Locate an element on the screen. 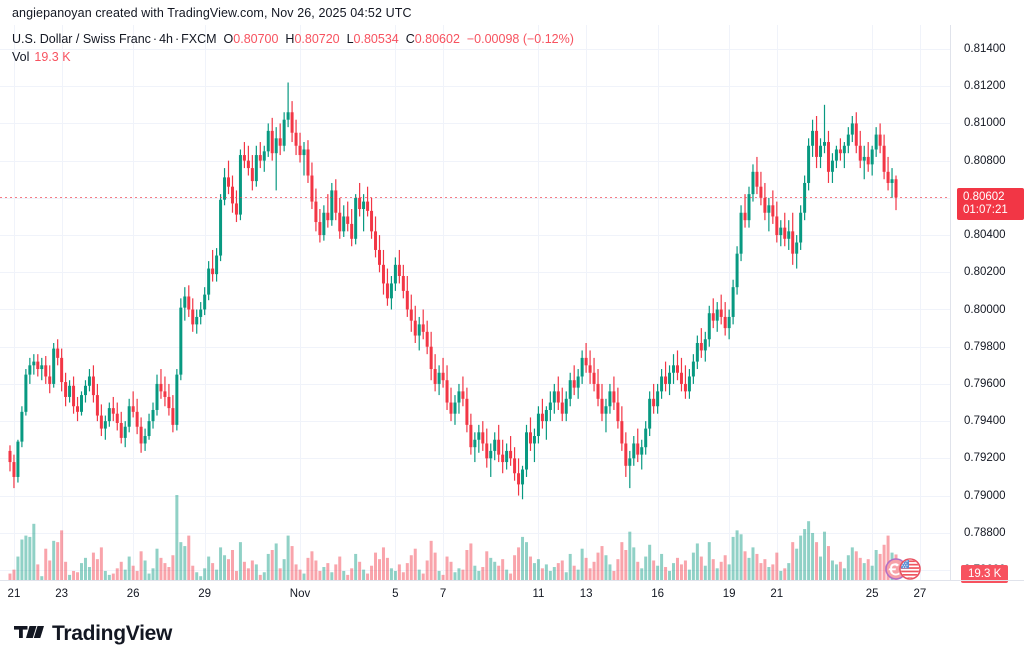 The image size is (1024, 665). time-axis-label: 7 is located at coordinates (443, 594).